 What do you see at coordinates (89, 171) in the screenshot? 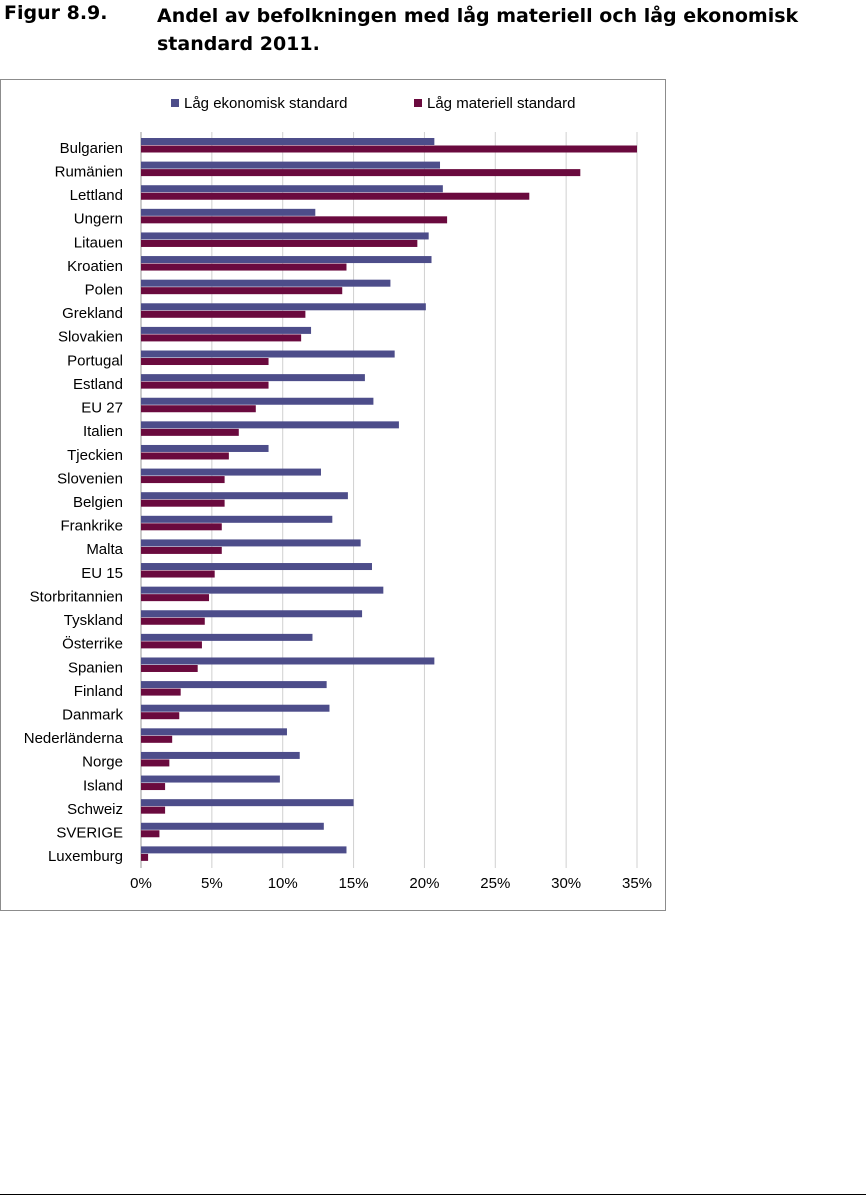
I see `y-category-label: Rumänien` at bounding box center [89, 171].